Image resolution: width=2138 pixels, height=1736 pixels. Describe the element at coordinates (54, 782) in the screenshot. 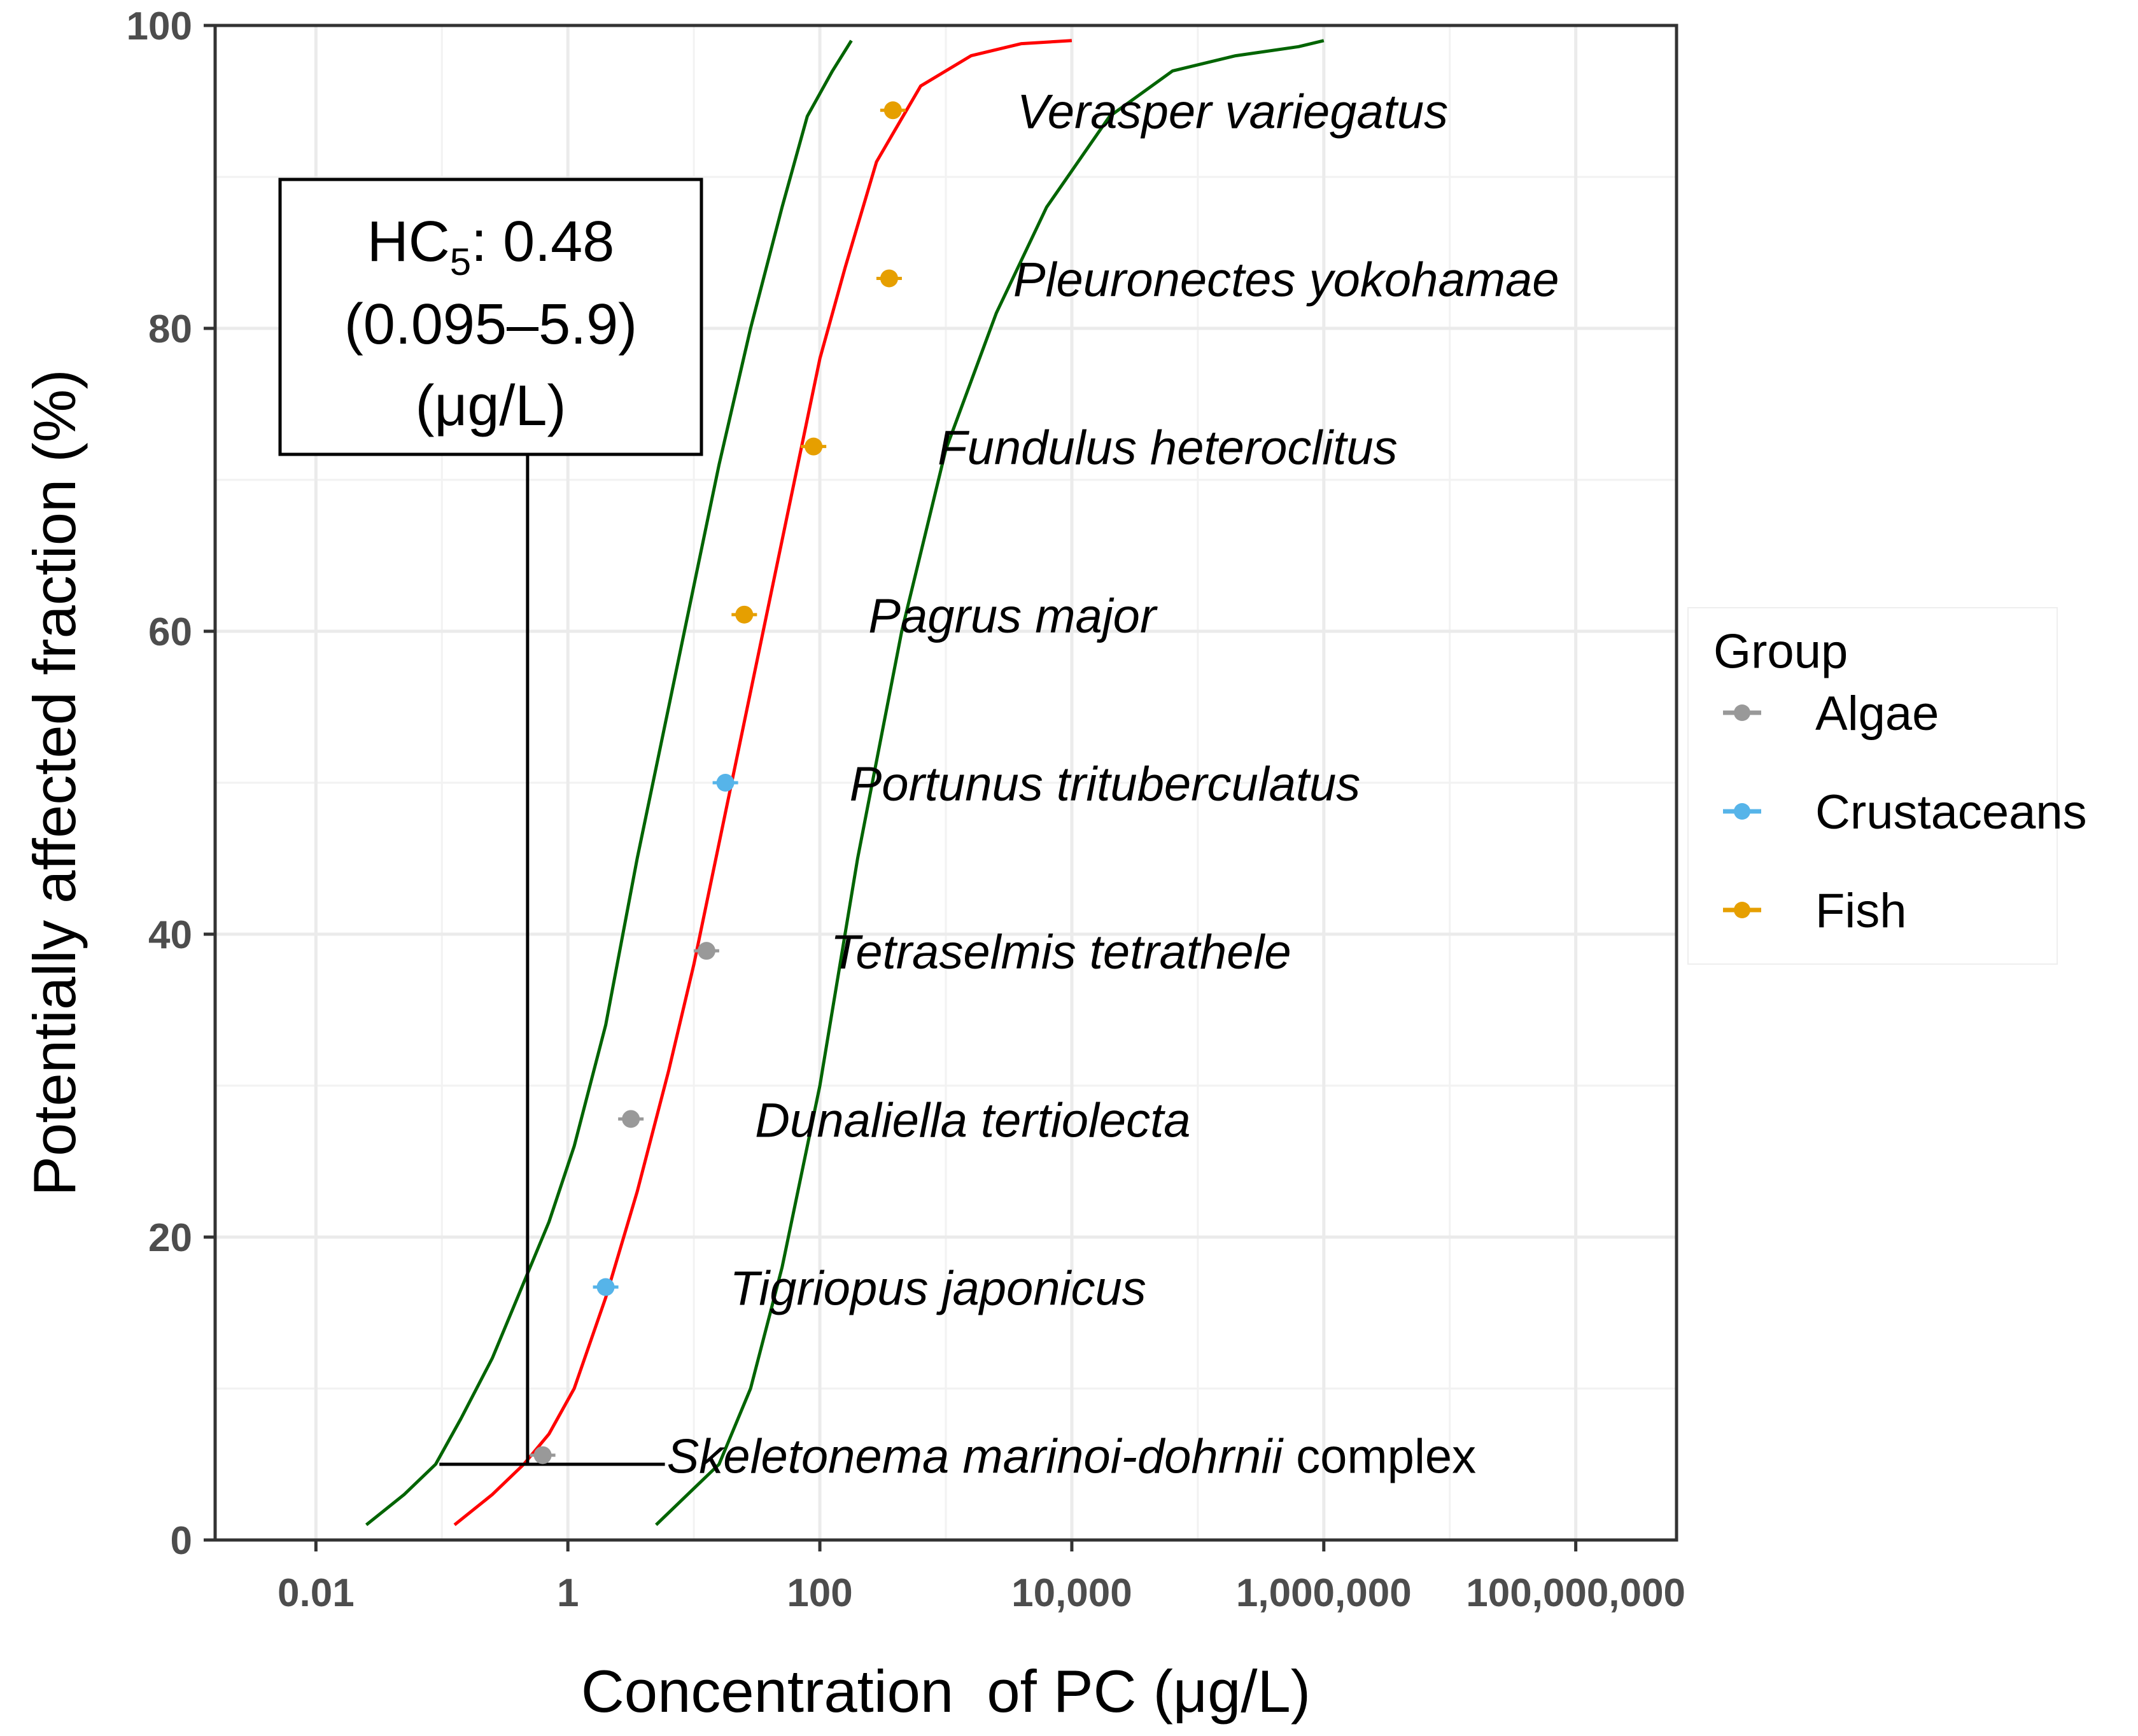

I see `y-axis-title: Potentially affected fraction (%)` at that location.